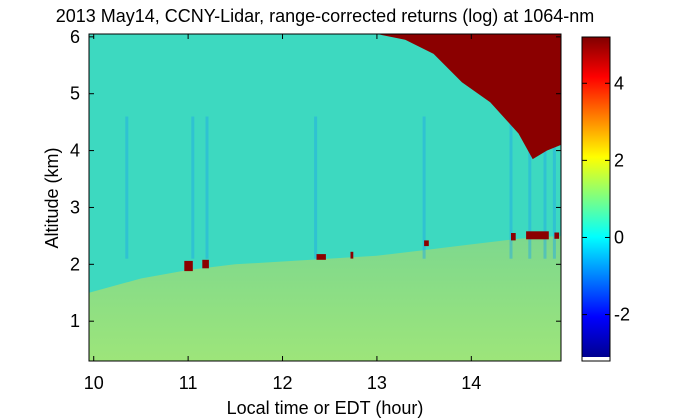 The width and height of the screenshot is (696, 420). Describe the element at coordinates (52, 197) in the screenshot. I see `y-axis-label: Altitude (km)` at that location.